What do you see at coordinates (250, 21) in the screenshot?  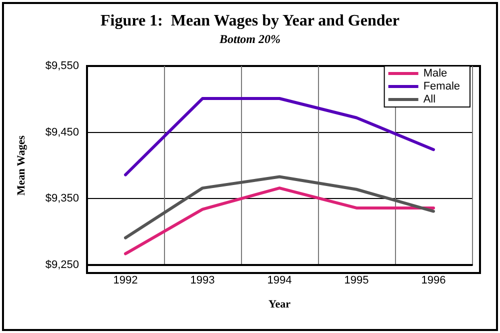 I see `chart-title: Figure 1: Mean Wages by Year and Gender` at bounding box center [250, 21].